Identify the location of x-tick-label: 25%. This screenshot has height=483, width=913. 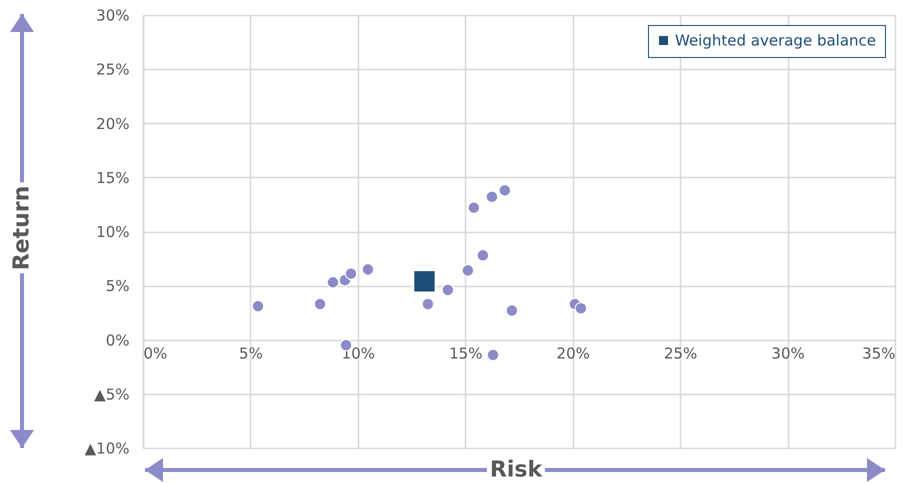
(681, 353).